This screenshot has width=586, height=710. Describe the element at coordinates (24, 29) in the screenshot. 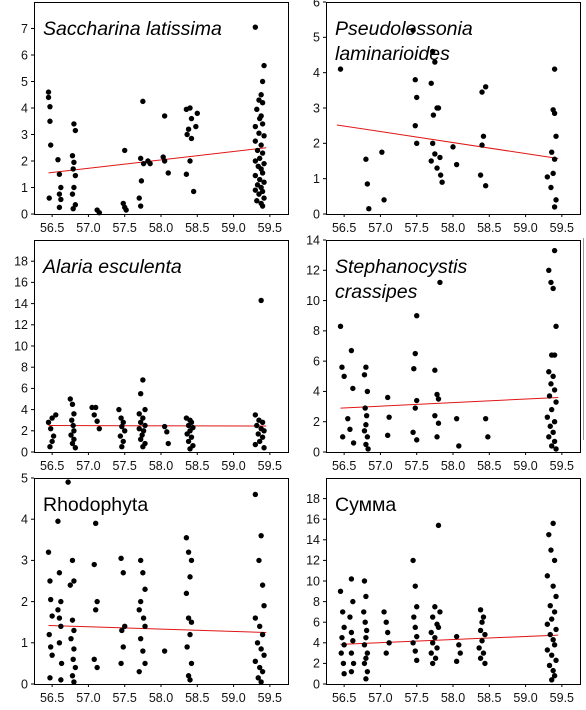

I see `y-tick-label: 7` at that location.